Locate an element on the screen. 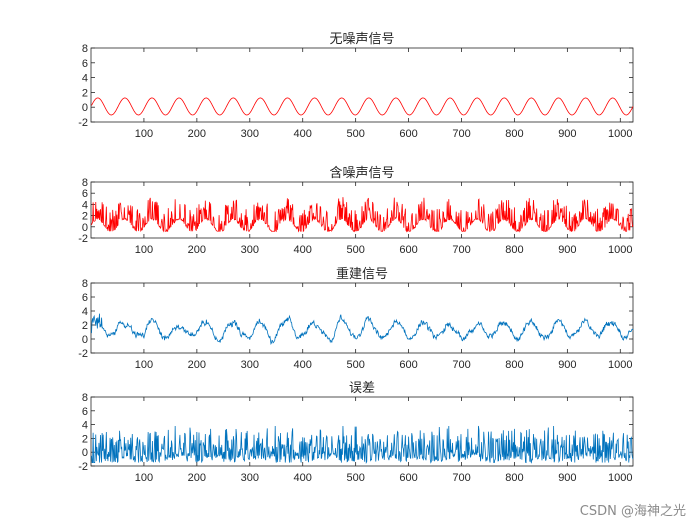  subplot-title: 重建信号 is located at coordinates (362, 274).